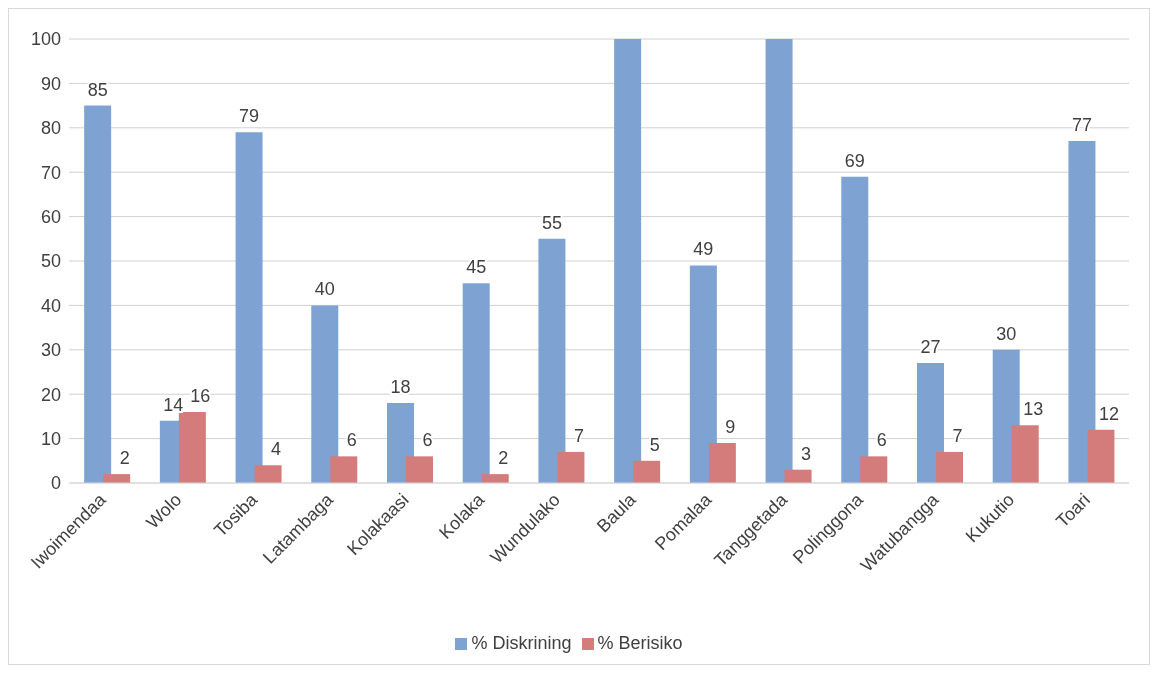  I want to click on y-tick-label: 60, so click(50, 216).